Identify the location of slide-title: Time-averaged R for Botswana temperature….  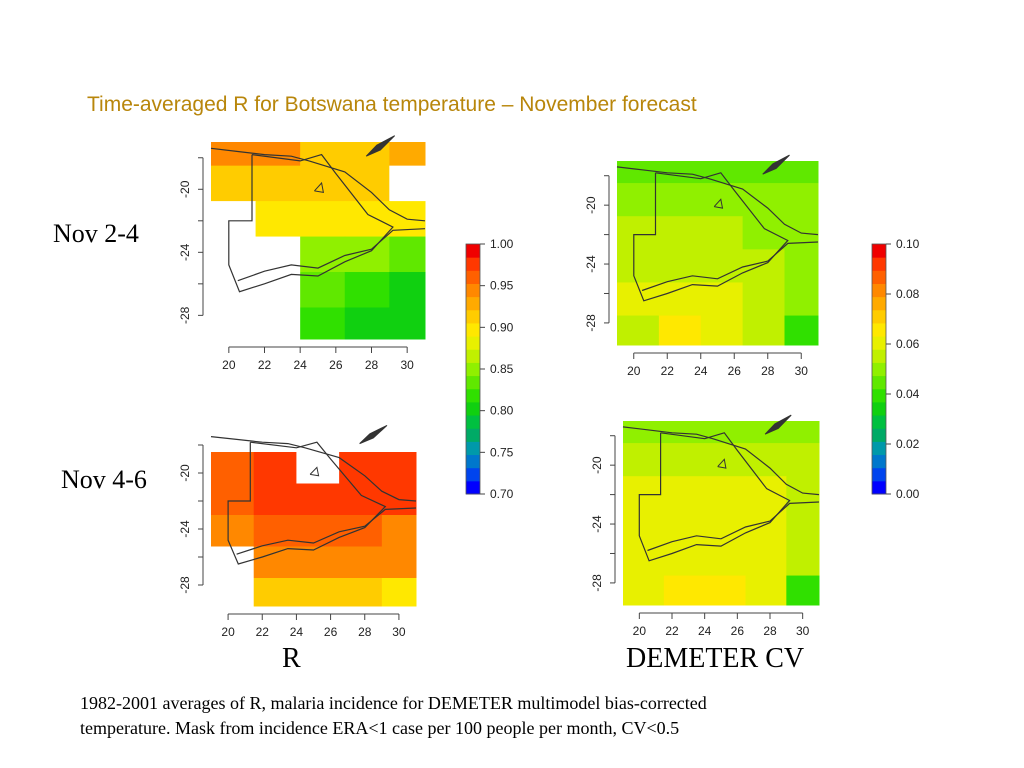
(392, 104).